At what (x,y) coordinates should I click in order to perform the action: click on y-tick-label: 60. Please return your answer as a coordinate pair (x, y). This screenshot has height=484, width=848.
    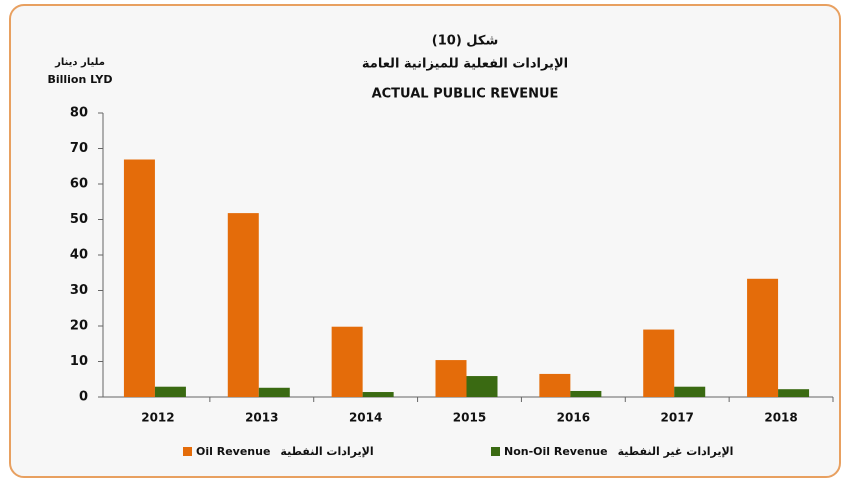
    Looking at the image, I should click on (79, 184).